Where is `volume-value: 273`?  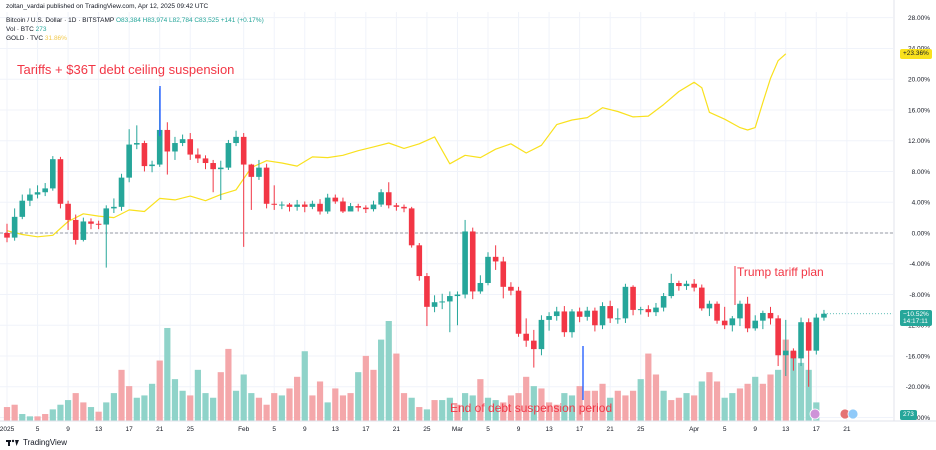
volume-value: 273 is located at coordinates (41, 29).